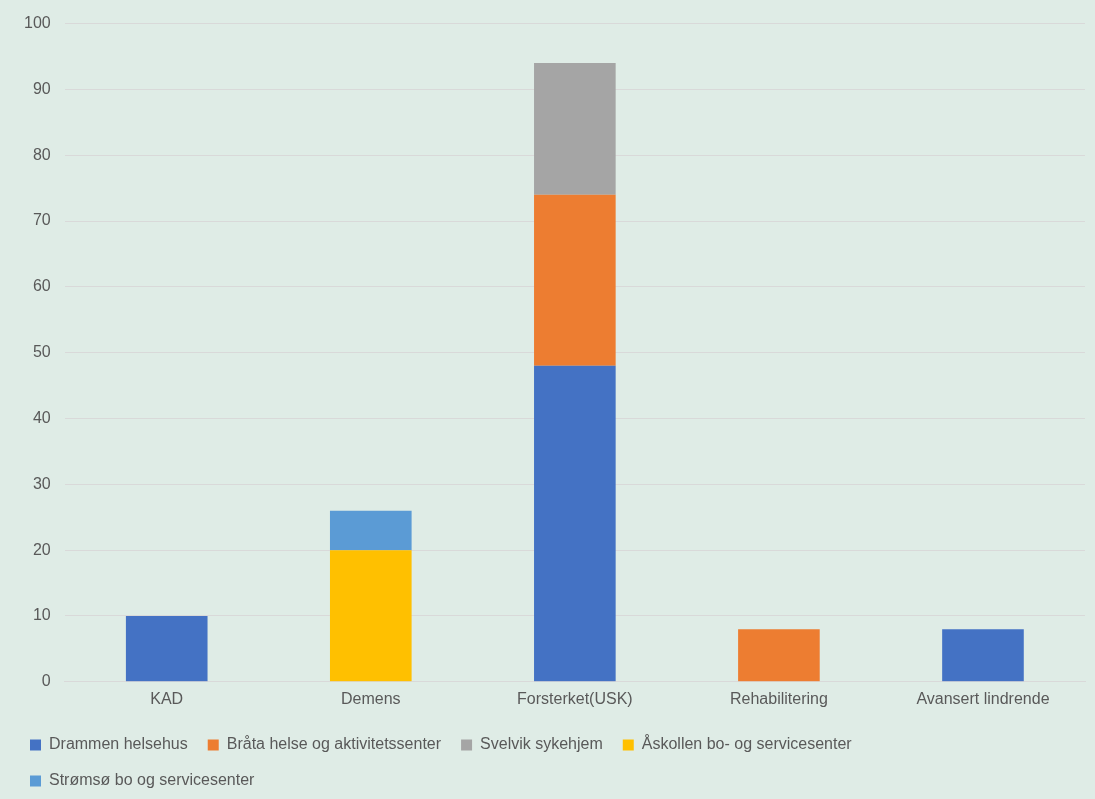 This screenshot has height=799, width=1095. Describe the element at coordinates (541, 744) in the screenshot. I see `legend-label: Svelvik sykehjem` at that location.